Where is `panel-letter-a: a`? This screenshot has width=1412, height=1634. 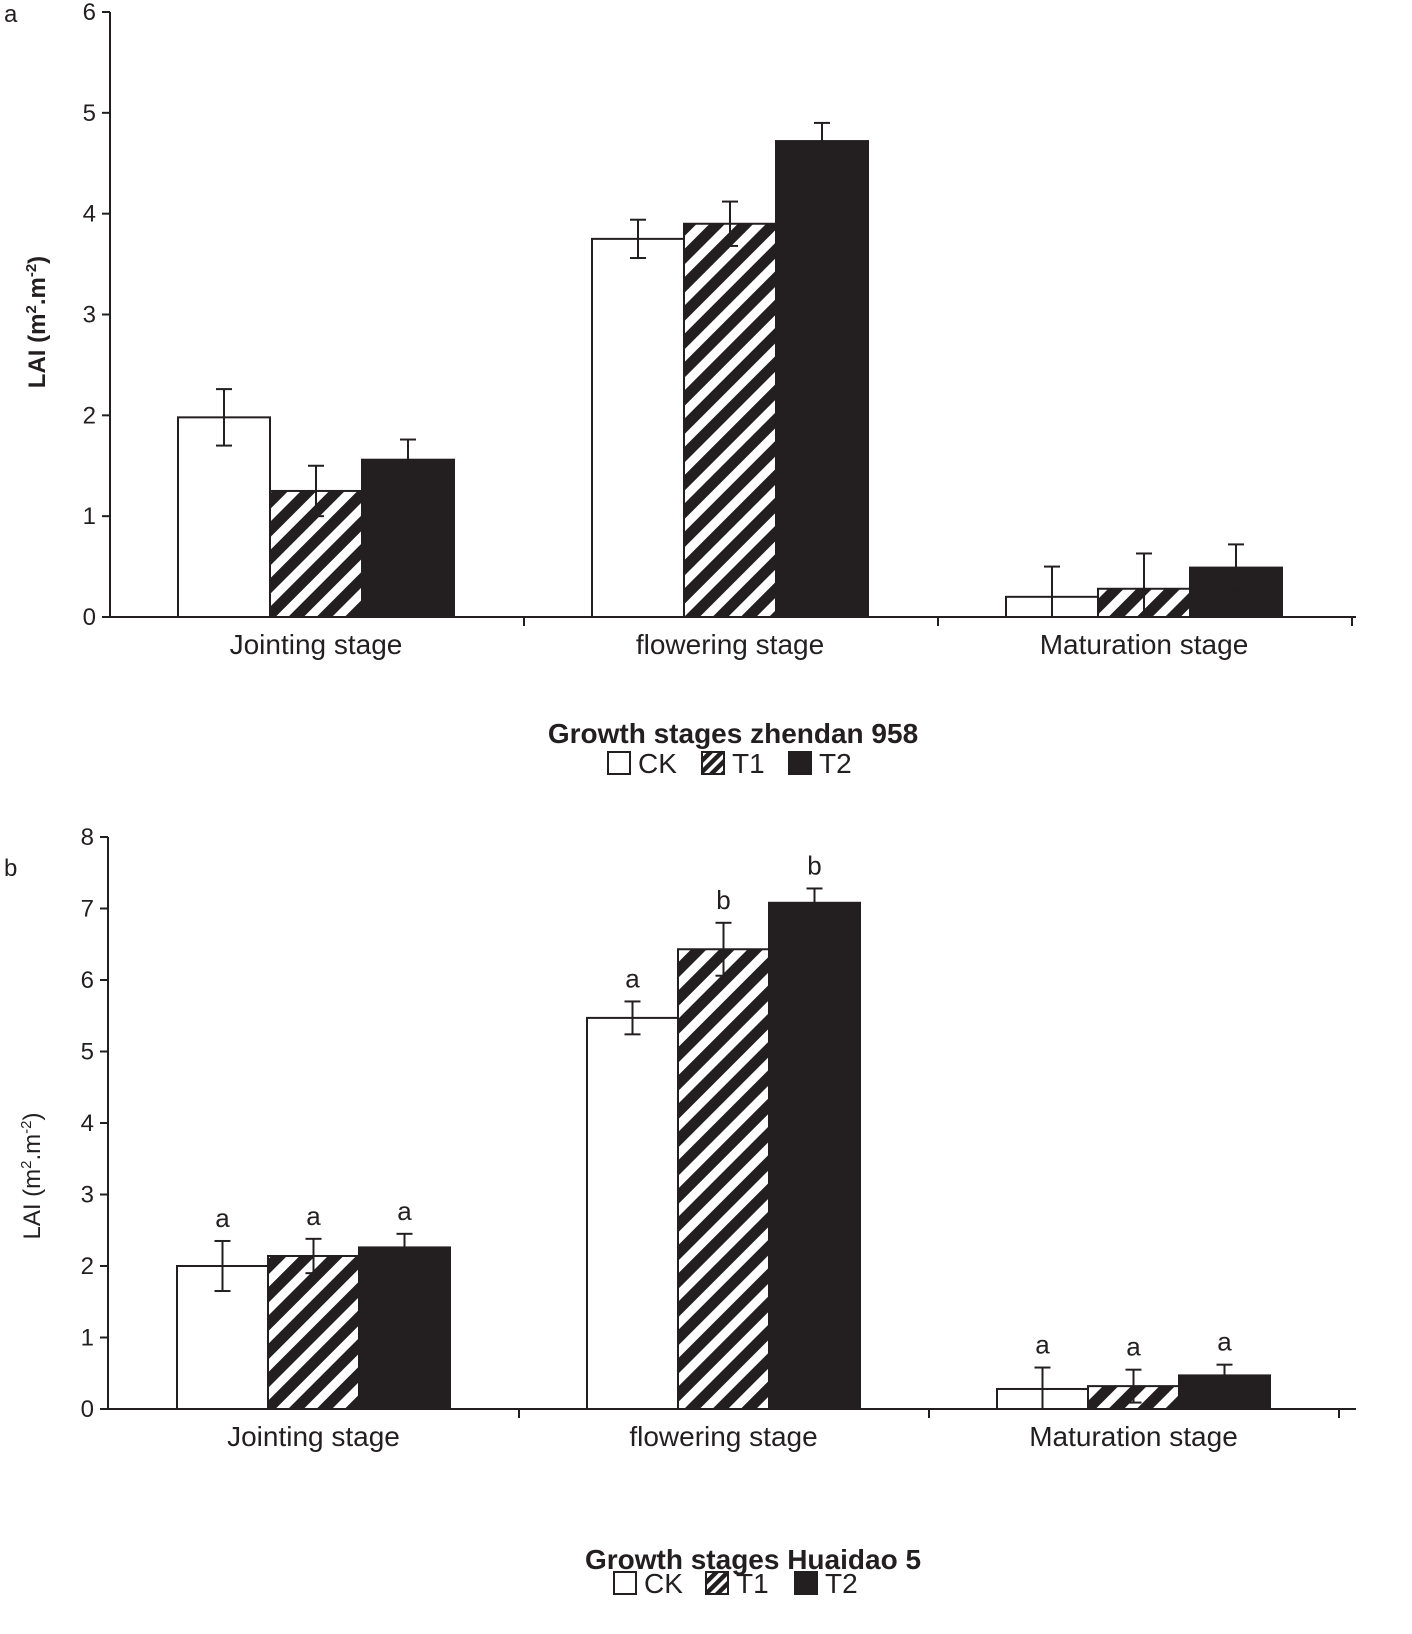 panel-letter-a: a is located at coordinates (11, 14).